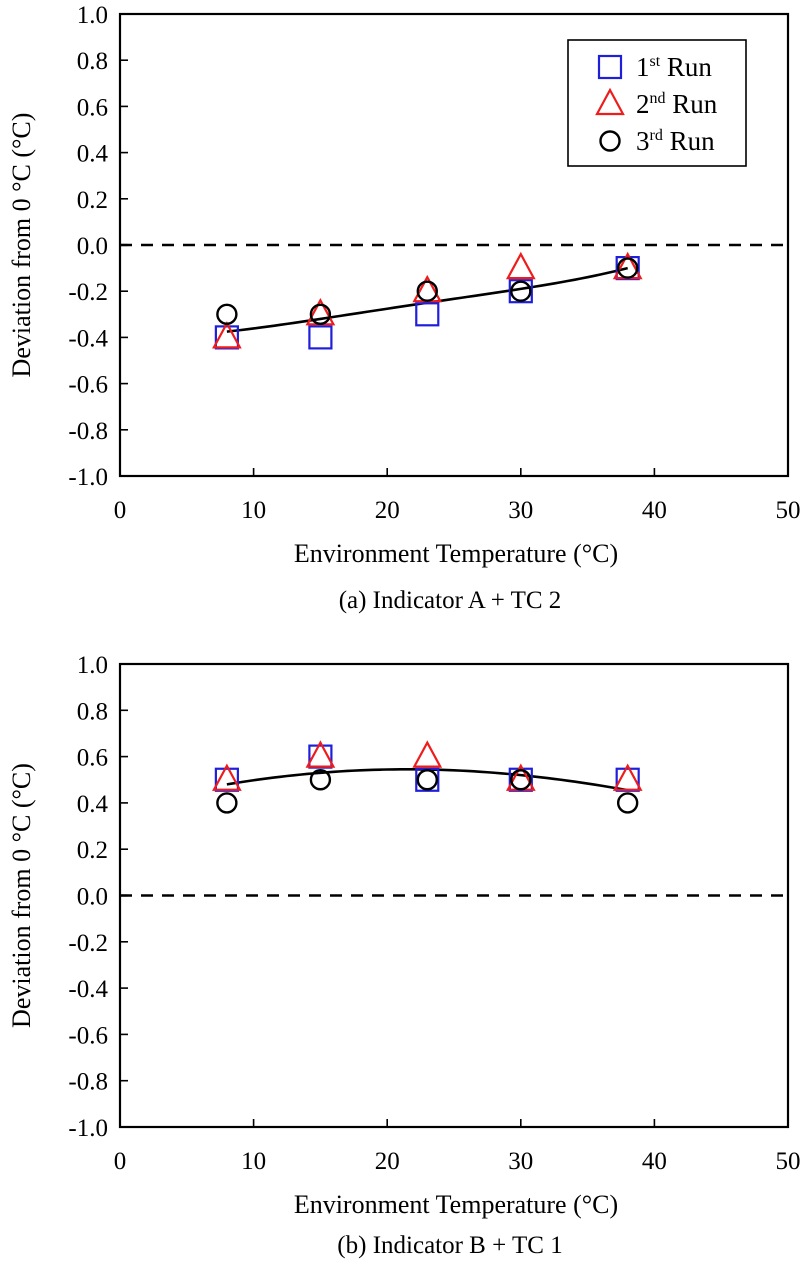 The image size is (800, 1268). I want to click on chart-0-ytick-label: -0.2, so click(88, 292).